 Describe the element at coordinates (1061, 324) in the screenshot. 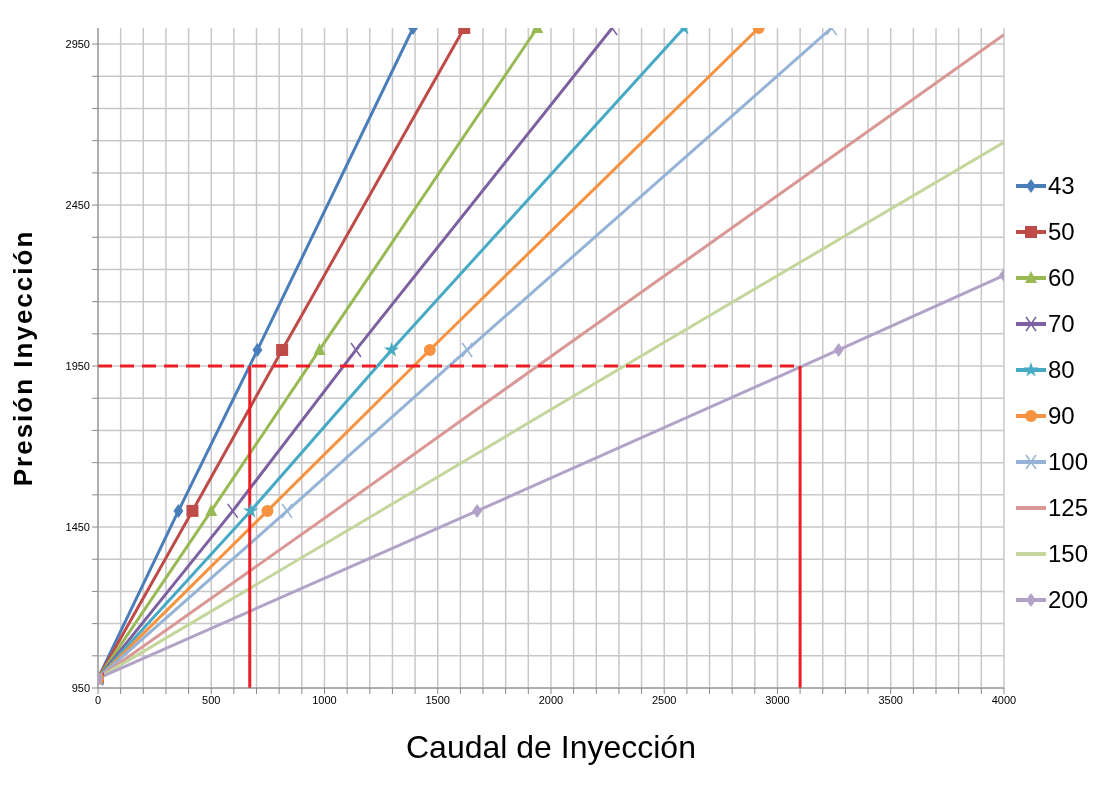

I see `legend-label: 70` at that location.